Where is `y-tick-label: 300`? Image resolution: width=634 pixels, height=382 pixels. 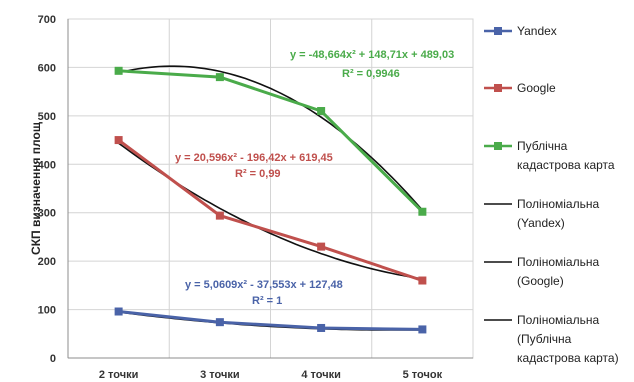 y-tick-label: 300 is located at coordinates (47, 214).